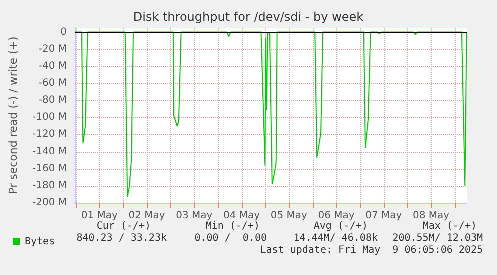  Describe the element at coordinates (123, 226) in the screenshot. I see `text: Cur (-/+)` at that location.